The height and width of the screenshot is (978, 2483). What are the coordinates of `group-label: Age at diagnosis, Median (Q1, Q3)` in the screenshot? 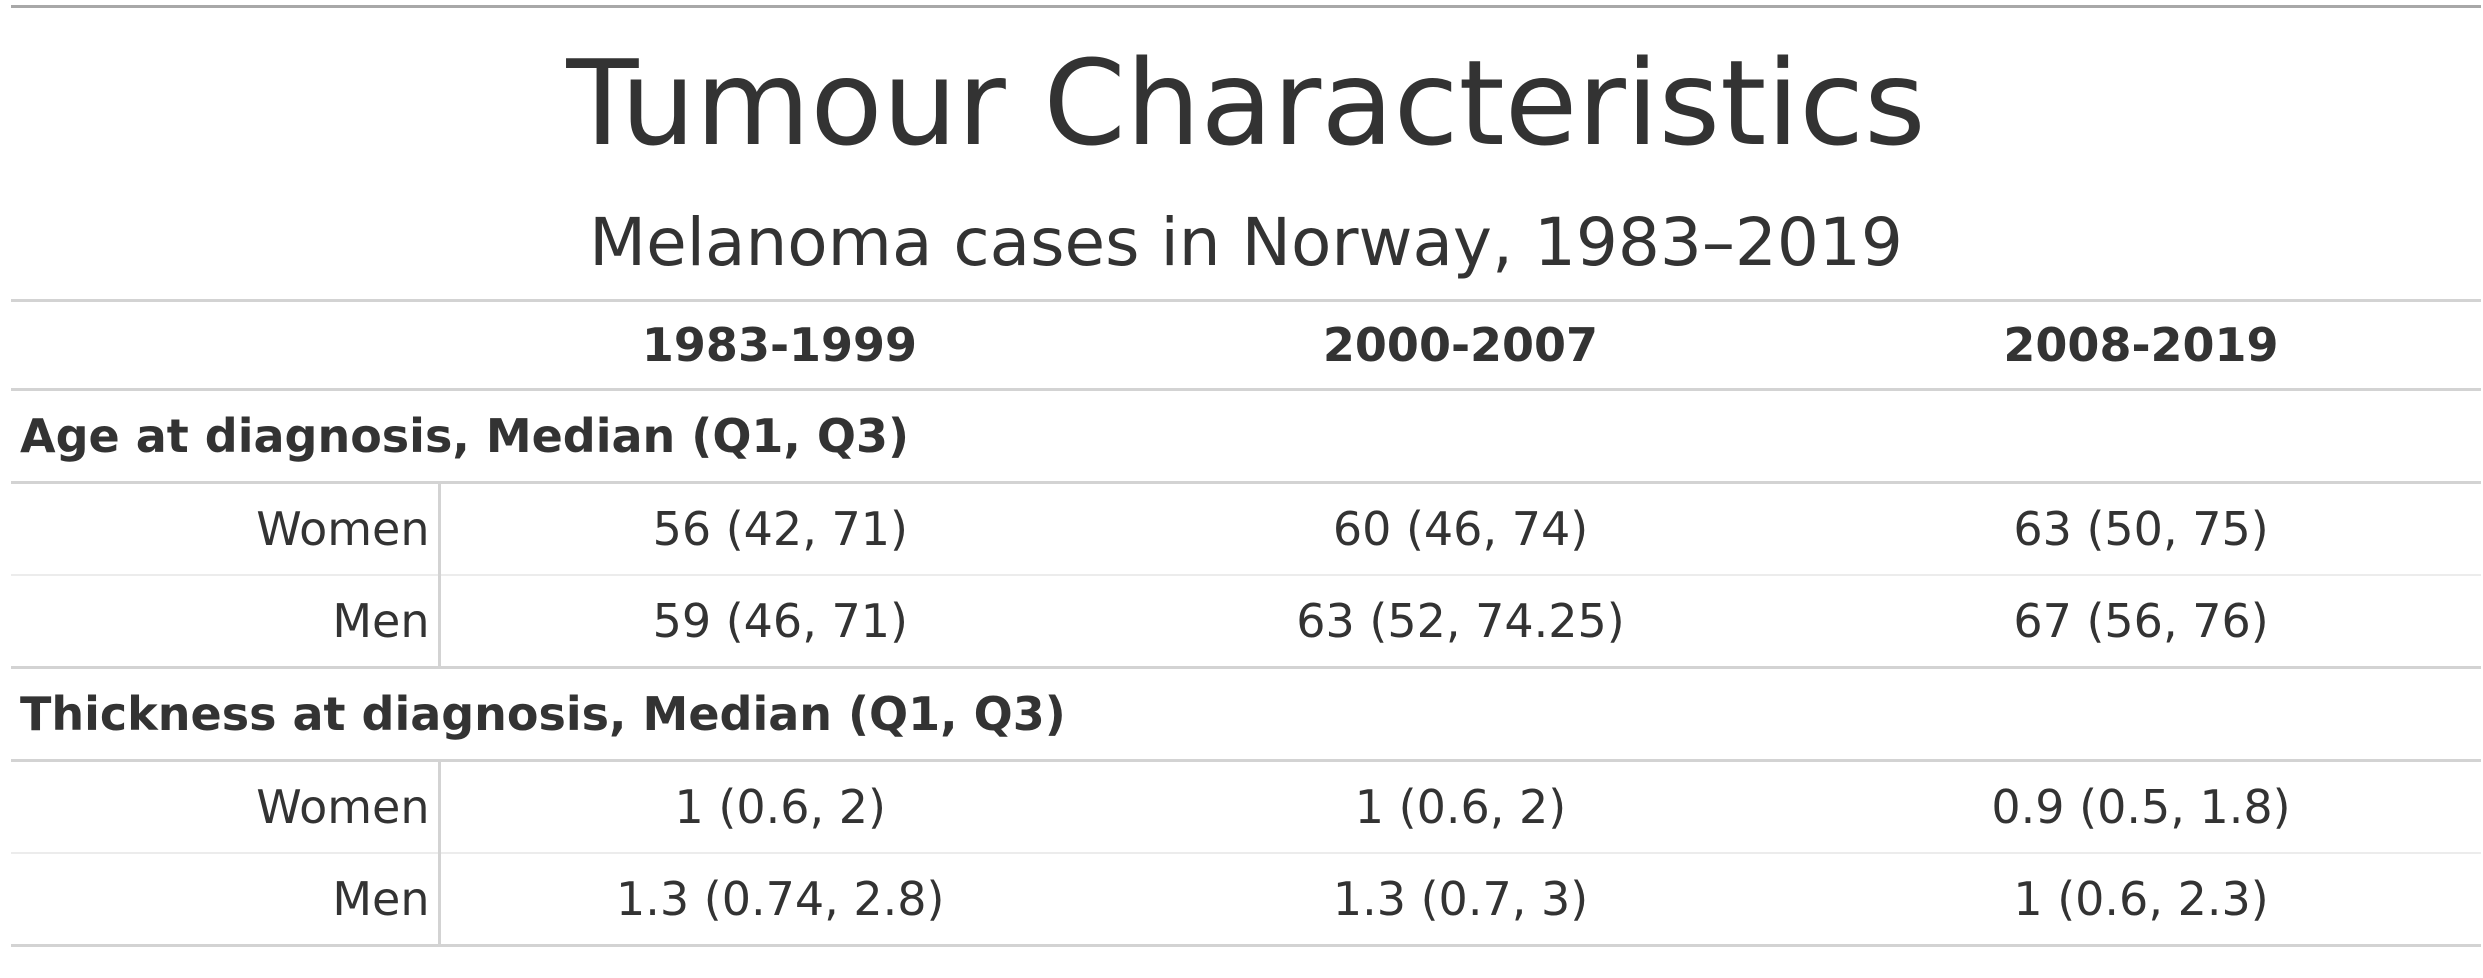 It's located at (1246, 436).